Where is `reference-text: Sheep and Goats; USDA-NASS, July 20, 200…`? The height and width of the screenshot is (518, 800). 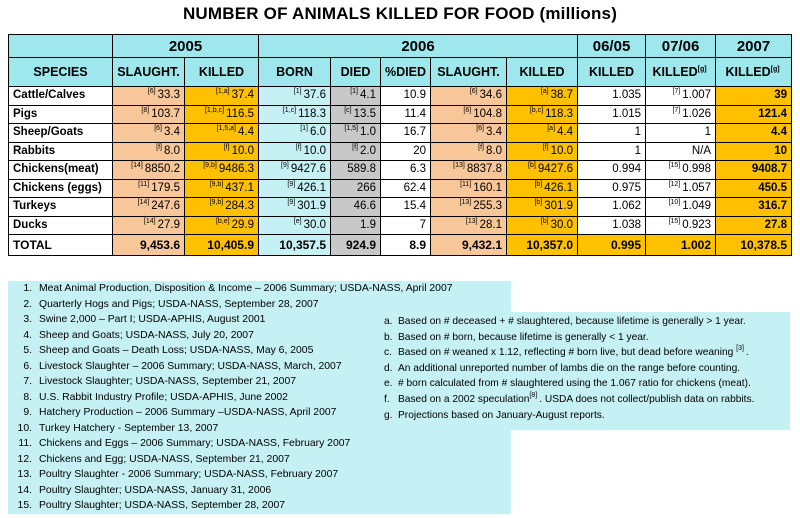
reference-text: Sheep and Goats; USDA-NASS, July 20, 200… is located at coordinates (146, 335).